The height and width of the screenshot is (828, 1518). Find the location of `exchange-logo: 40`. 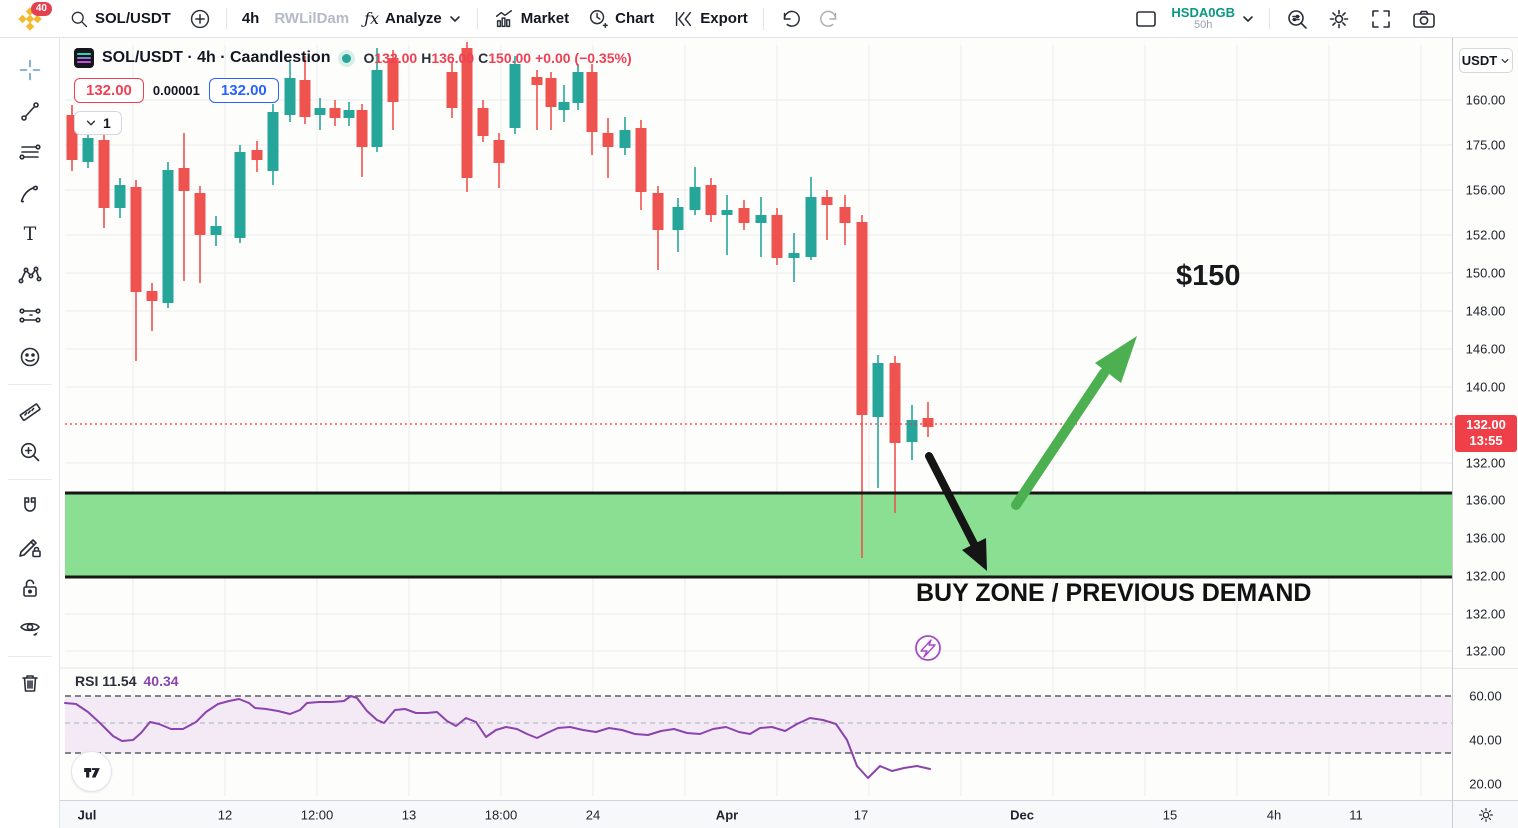

exchange-logo: 40 is located at coordinates (30, 16).